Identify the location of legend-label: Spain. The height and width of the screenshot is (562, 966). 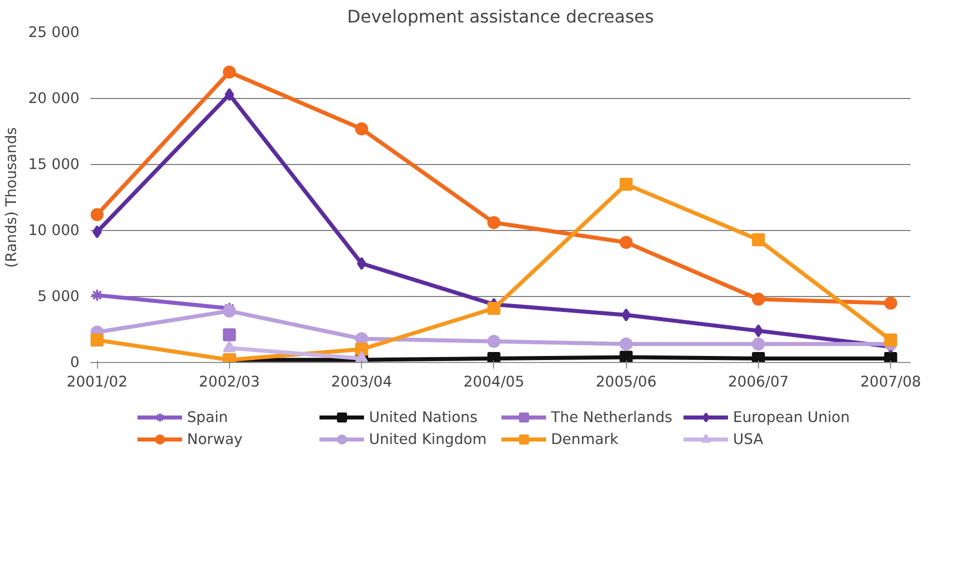
(208, 417).